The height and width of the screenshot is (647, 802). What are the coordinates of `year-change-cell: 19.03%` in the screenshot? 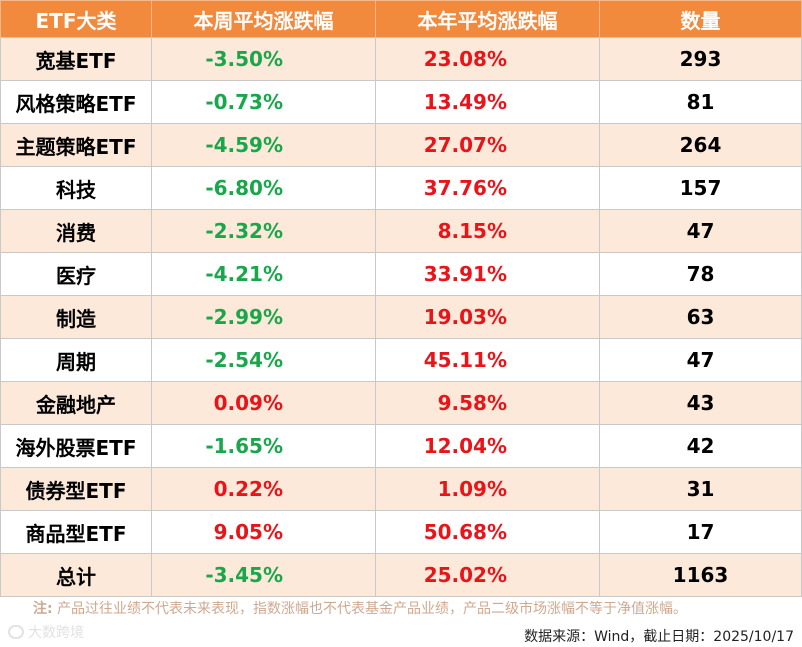 It's located at (487, 317).